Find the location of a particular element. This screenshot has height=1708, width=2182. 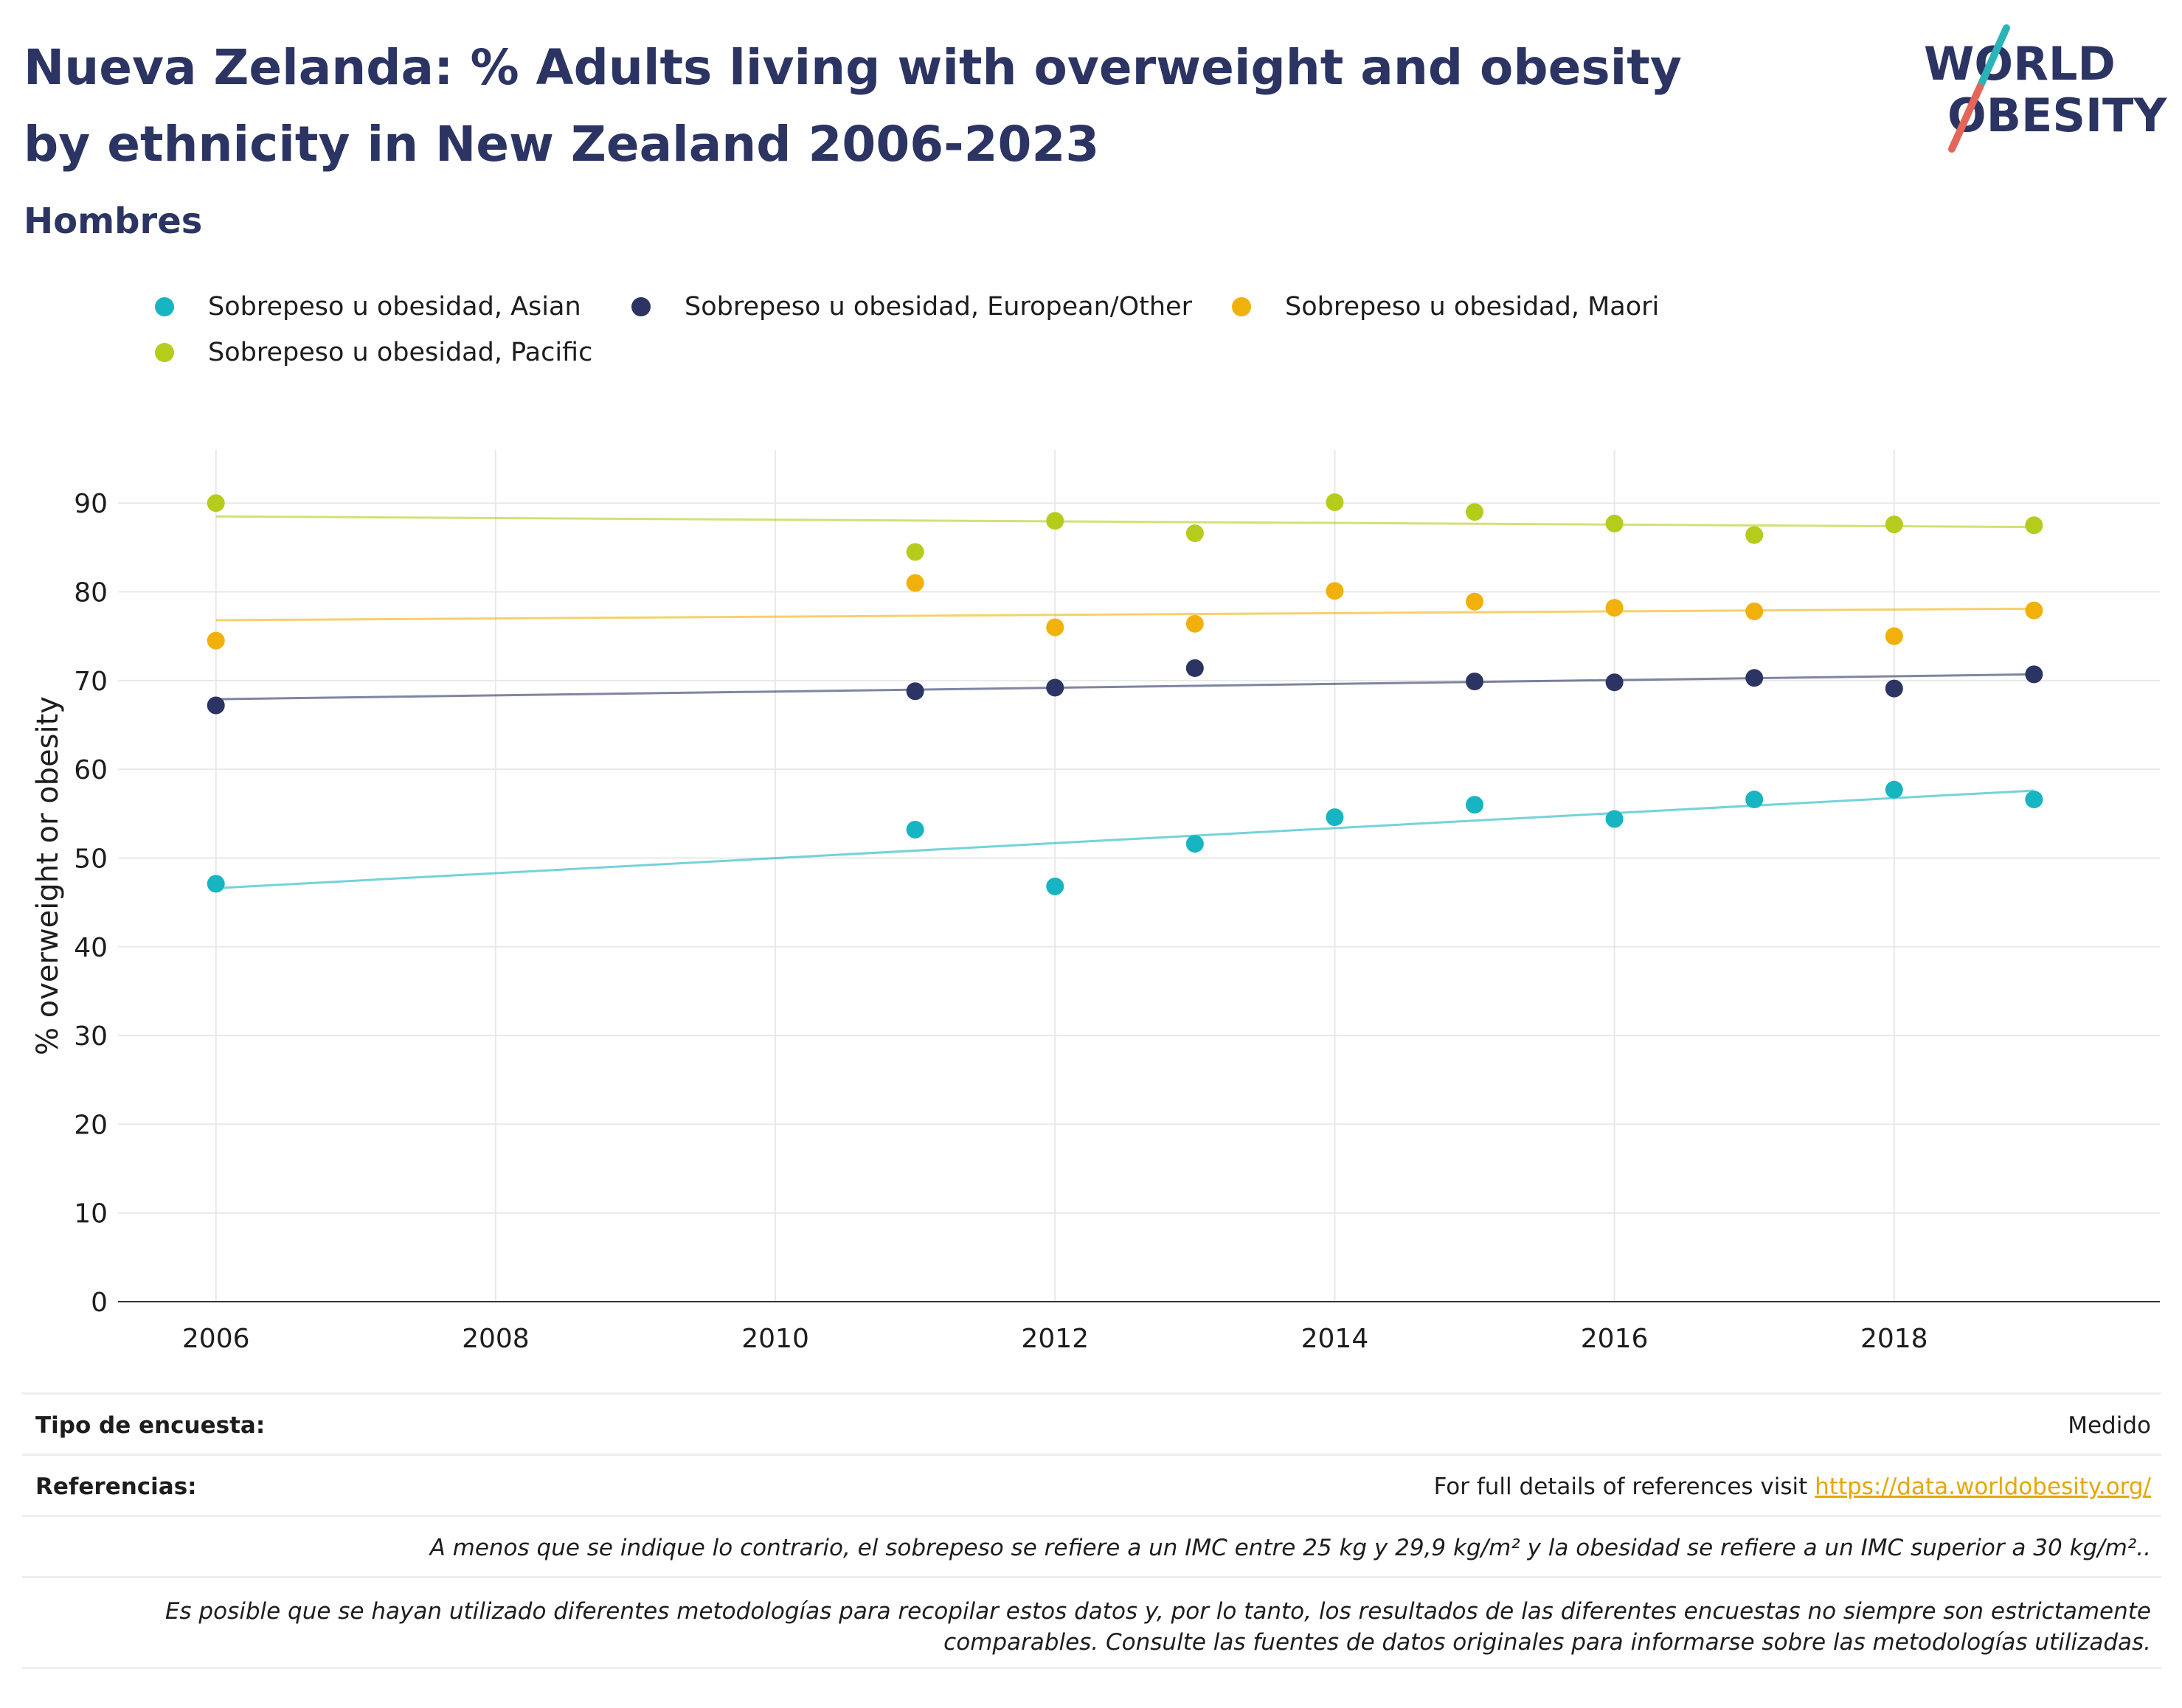

legend-item-pacific: Sobrepeso u obesidad, Pacific is located at coordinates (373, 352).